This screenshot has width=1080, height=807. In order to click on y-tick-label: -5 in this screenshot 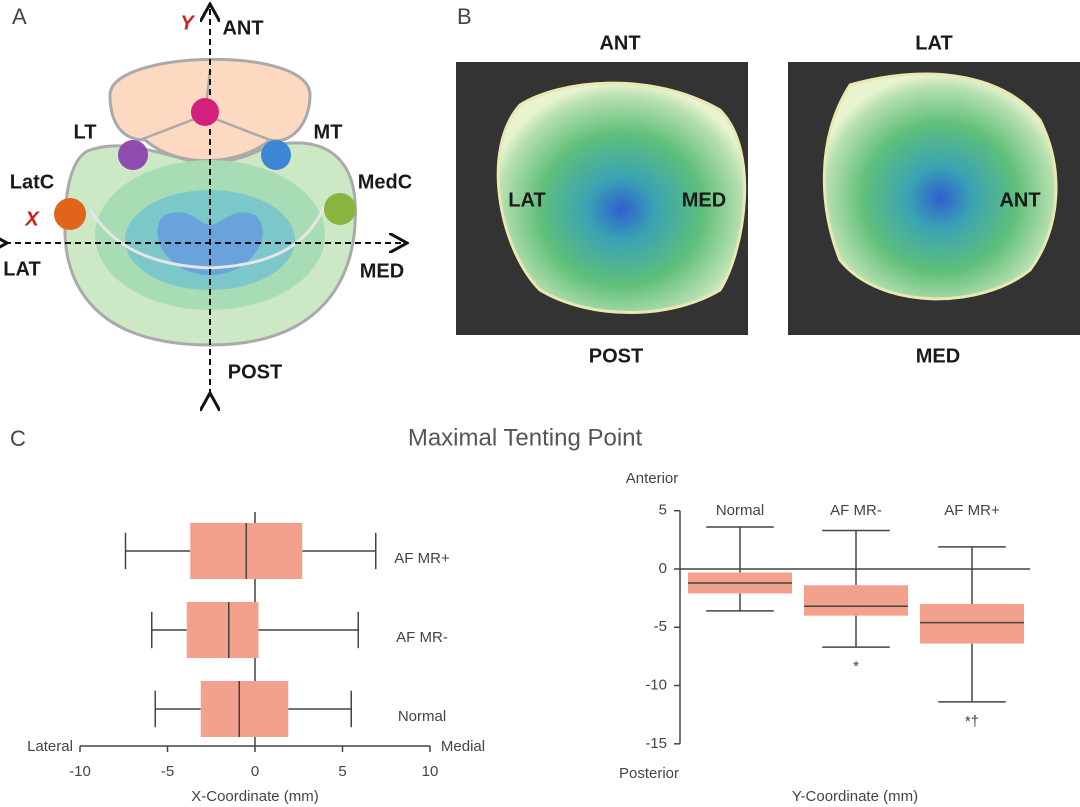, I will do `click(660, 626)`.